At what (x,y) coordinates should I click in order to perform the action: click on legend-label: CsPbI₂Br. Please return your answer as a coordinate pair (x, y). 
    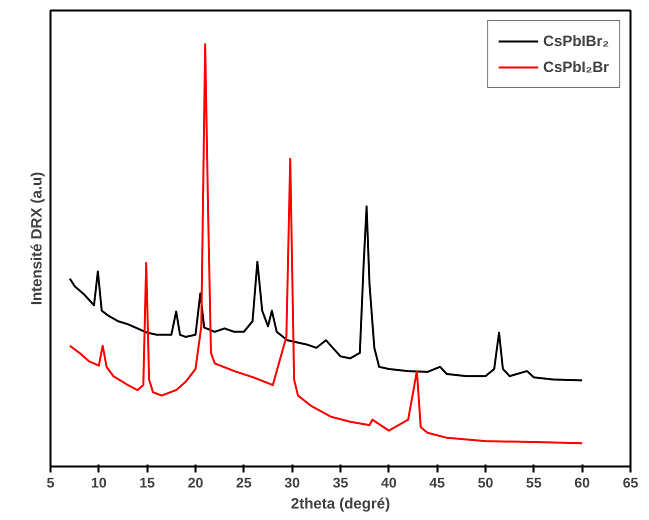
    Looking at the image, I should click on (576, 67).